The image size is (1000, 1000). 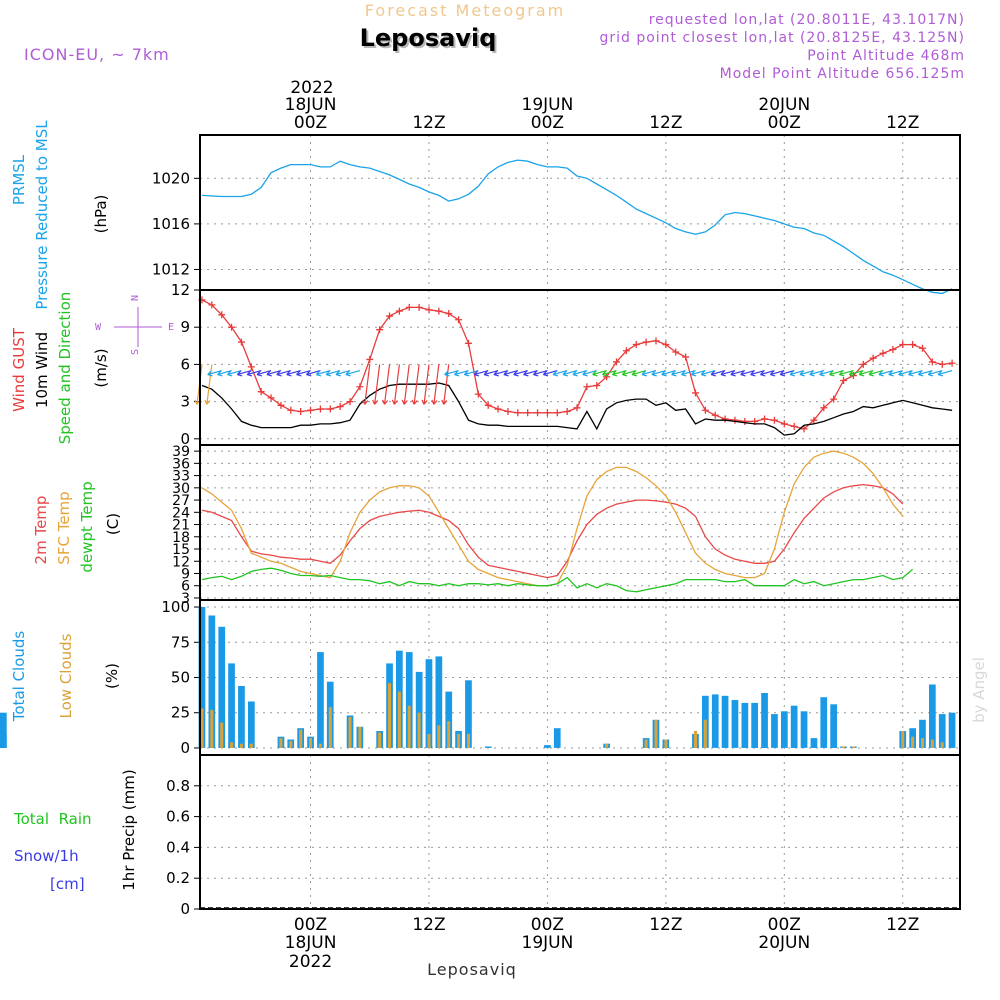 I want to click on compass-east: E, so click(x=171, y=327).